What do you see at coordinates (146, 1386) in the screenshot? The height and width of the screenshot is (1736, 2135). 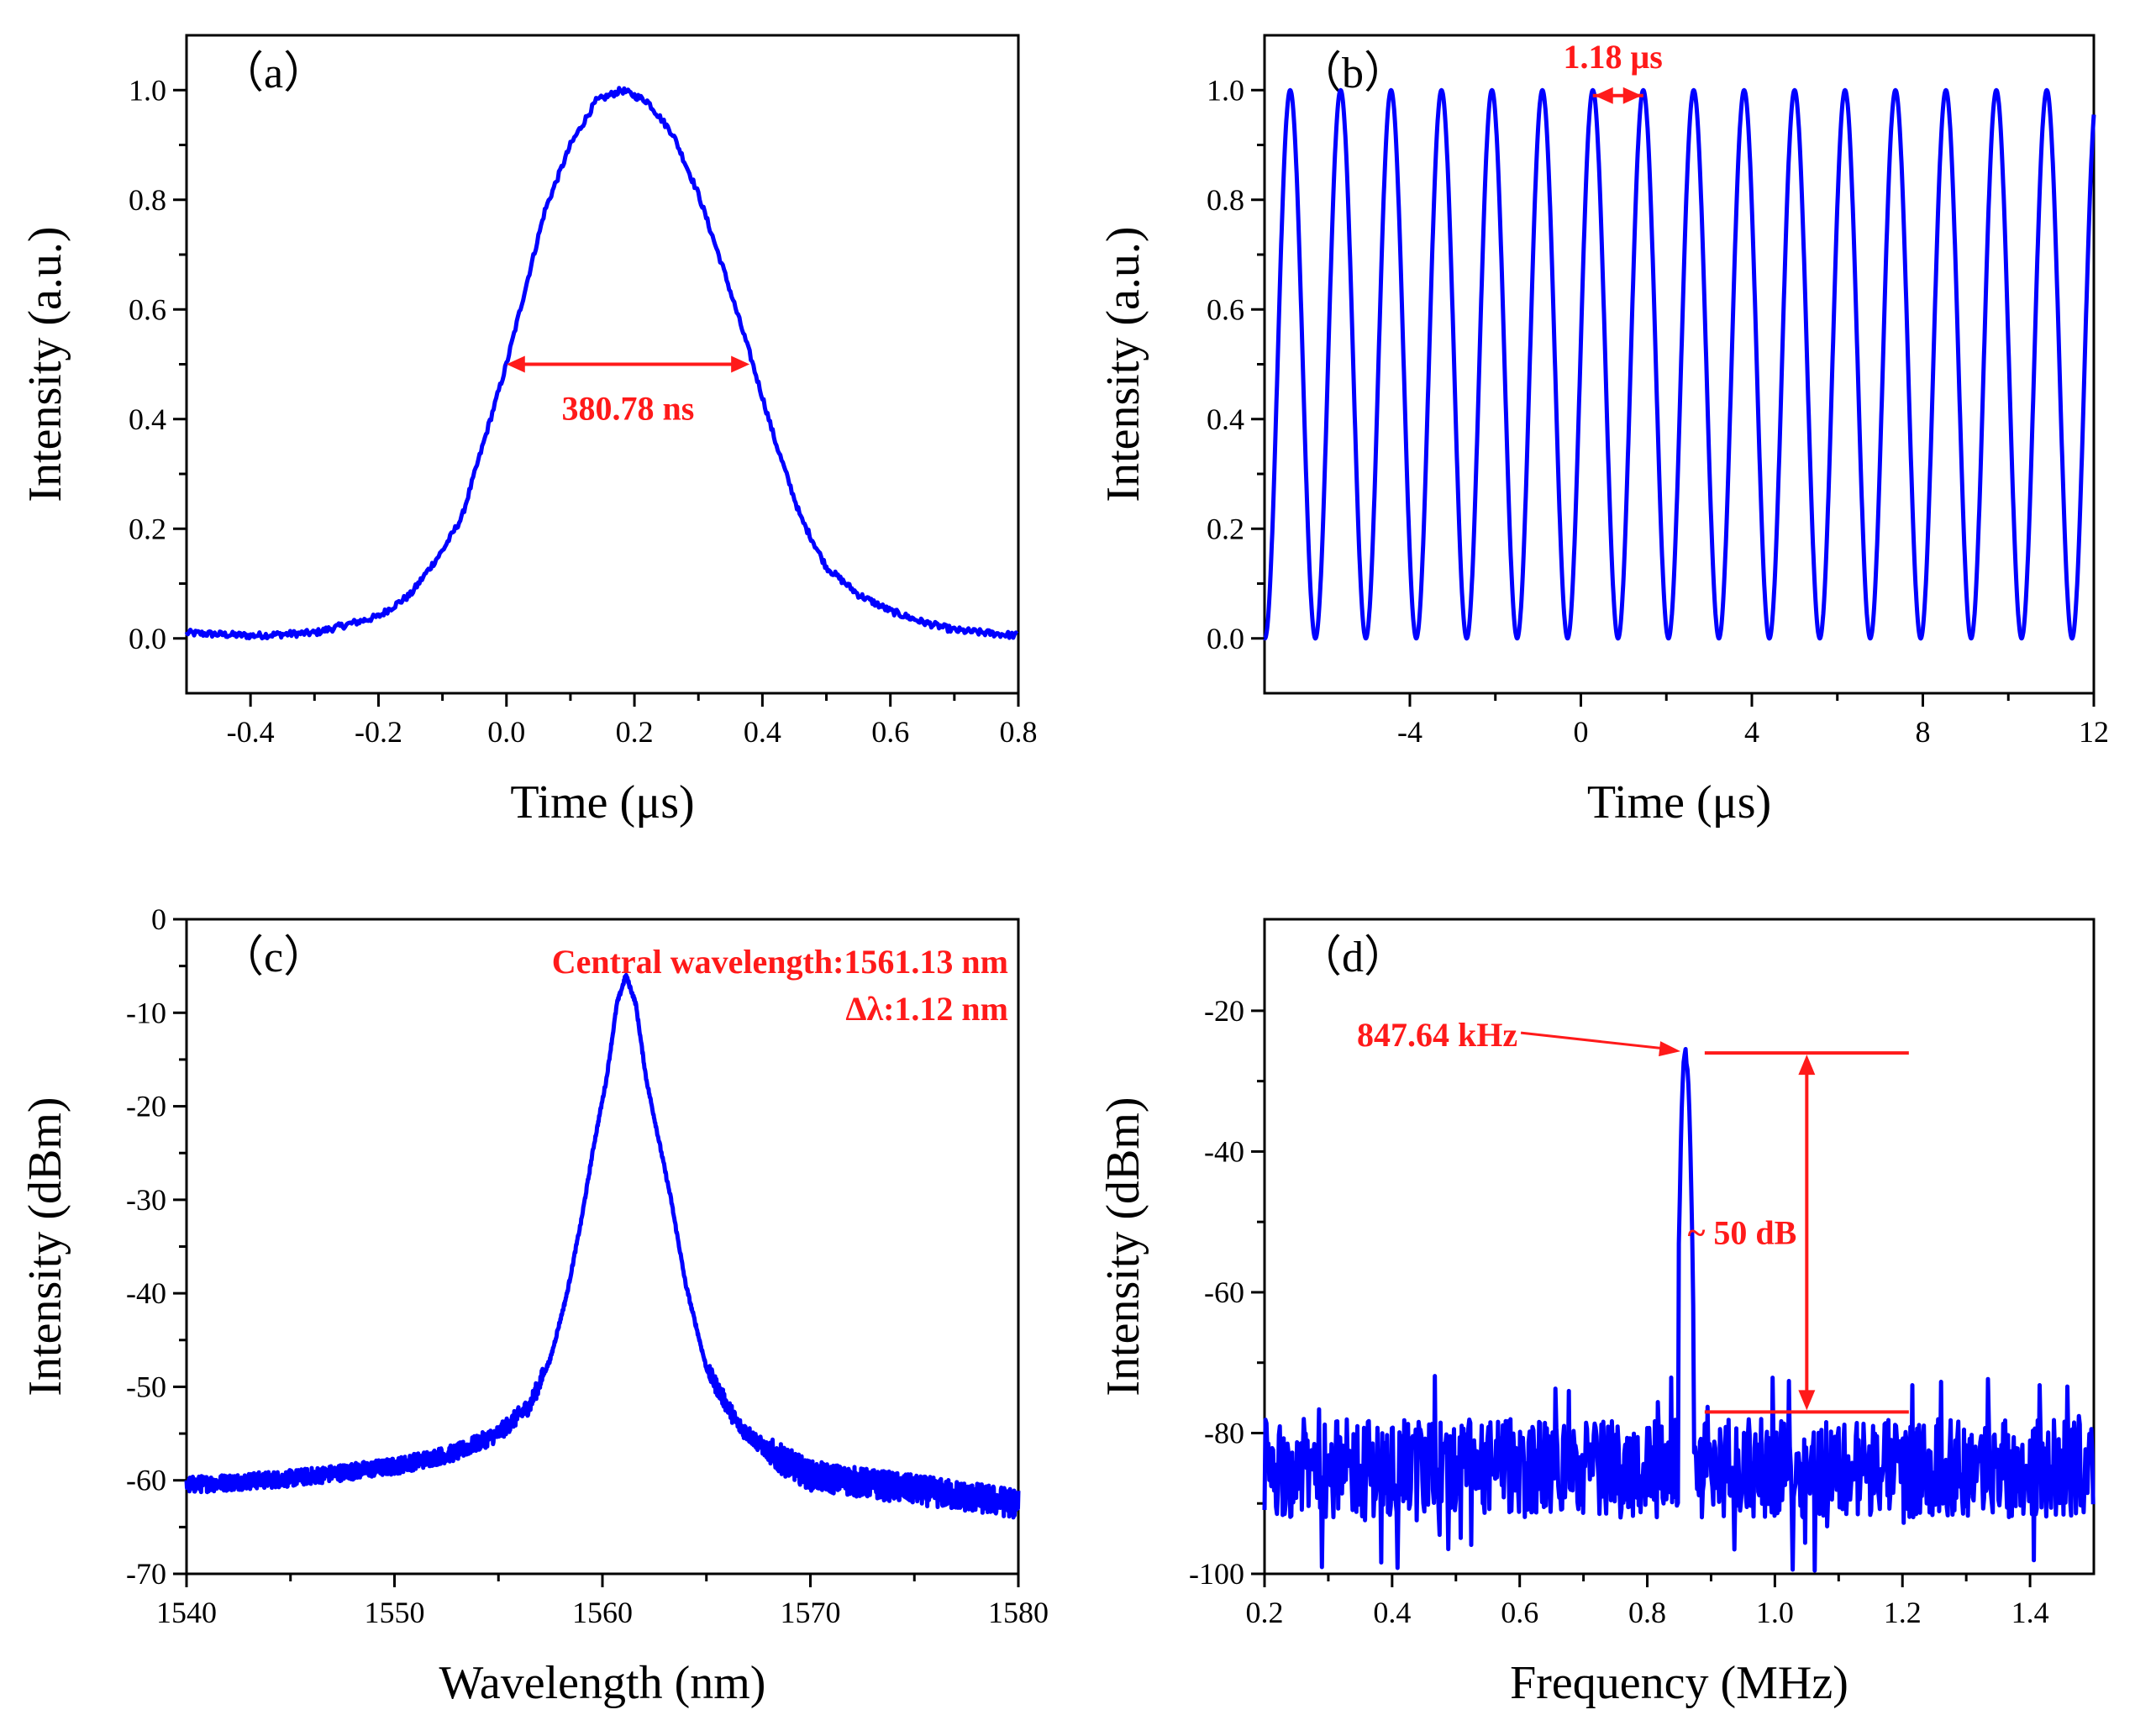 I see `y-tick-label: -50` at bounding box center [146, 1386].